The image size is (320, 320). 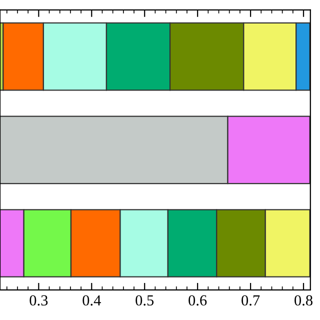 What do you see at coordinates (197, 300) in the screenshot?
I see `x-tick-label: 0.6` at bounding box center [197, 300].